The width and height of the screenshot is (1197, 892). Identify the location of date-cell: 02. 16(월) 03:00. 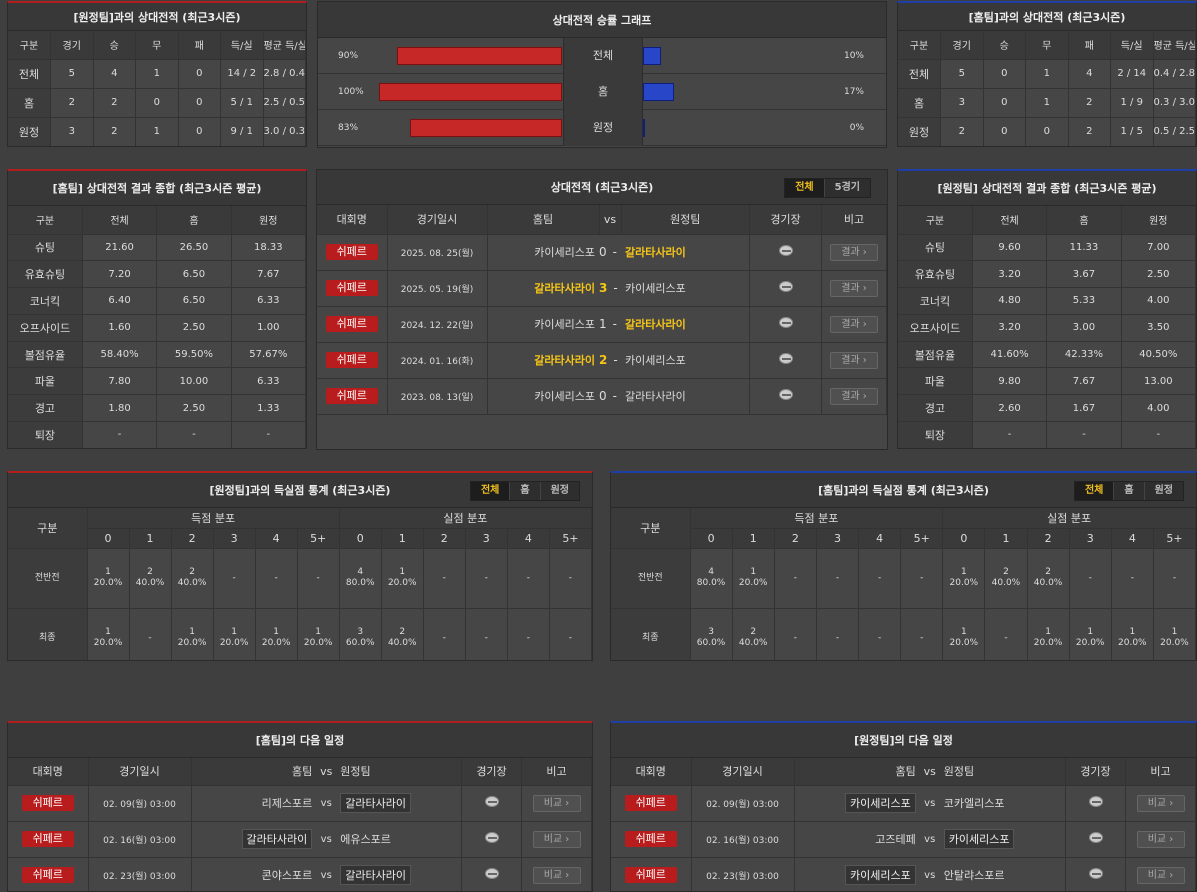
(140, 839).